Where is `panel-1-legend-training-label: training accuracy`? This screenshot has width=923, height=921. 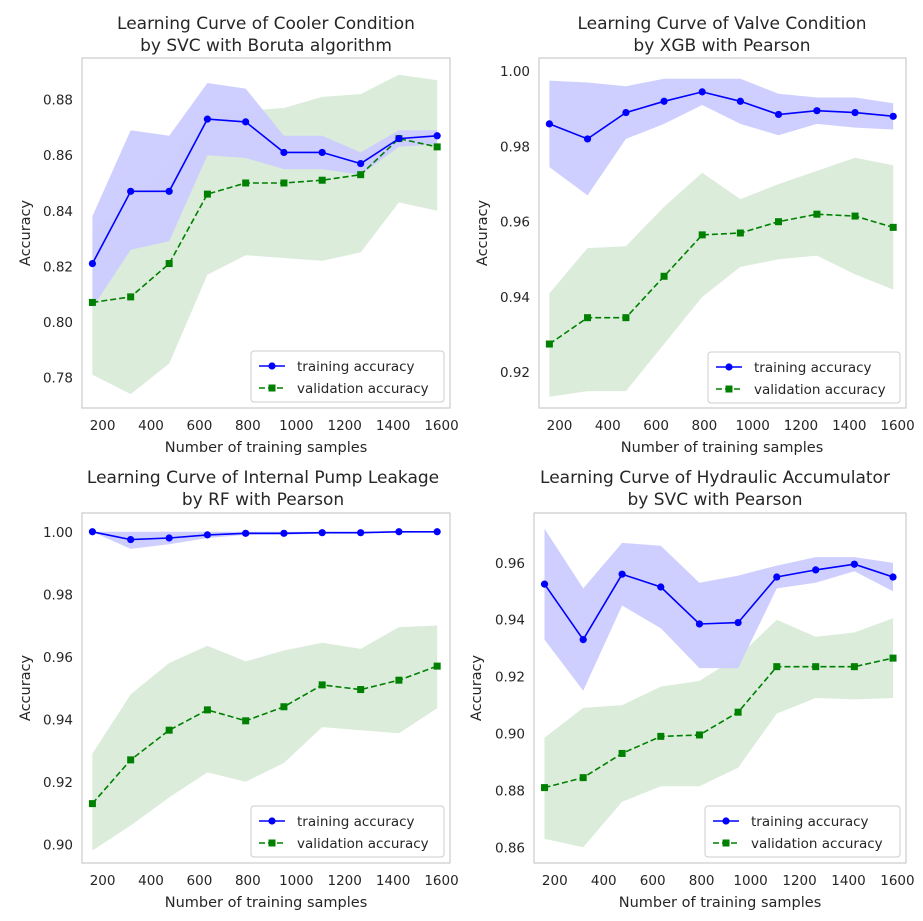
panel-1-legend-training-label: training accuracy is located at coordinates (356, 367).